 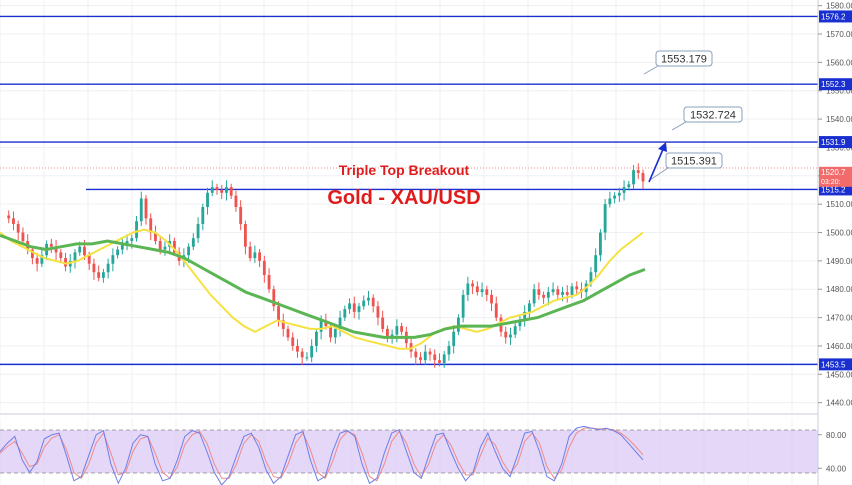 I want to click on level-price-label: 1515.2, so click(x=833, y=189).